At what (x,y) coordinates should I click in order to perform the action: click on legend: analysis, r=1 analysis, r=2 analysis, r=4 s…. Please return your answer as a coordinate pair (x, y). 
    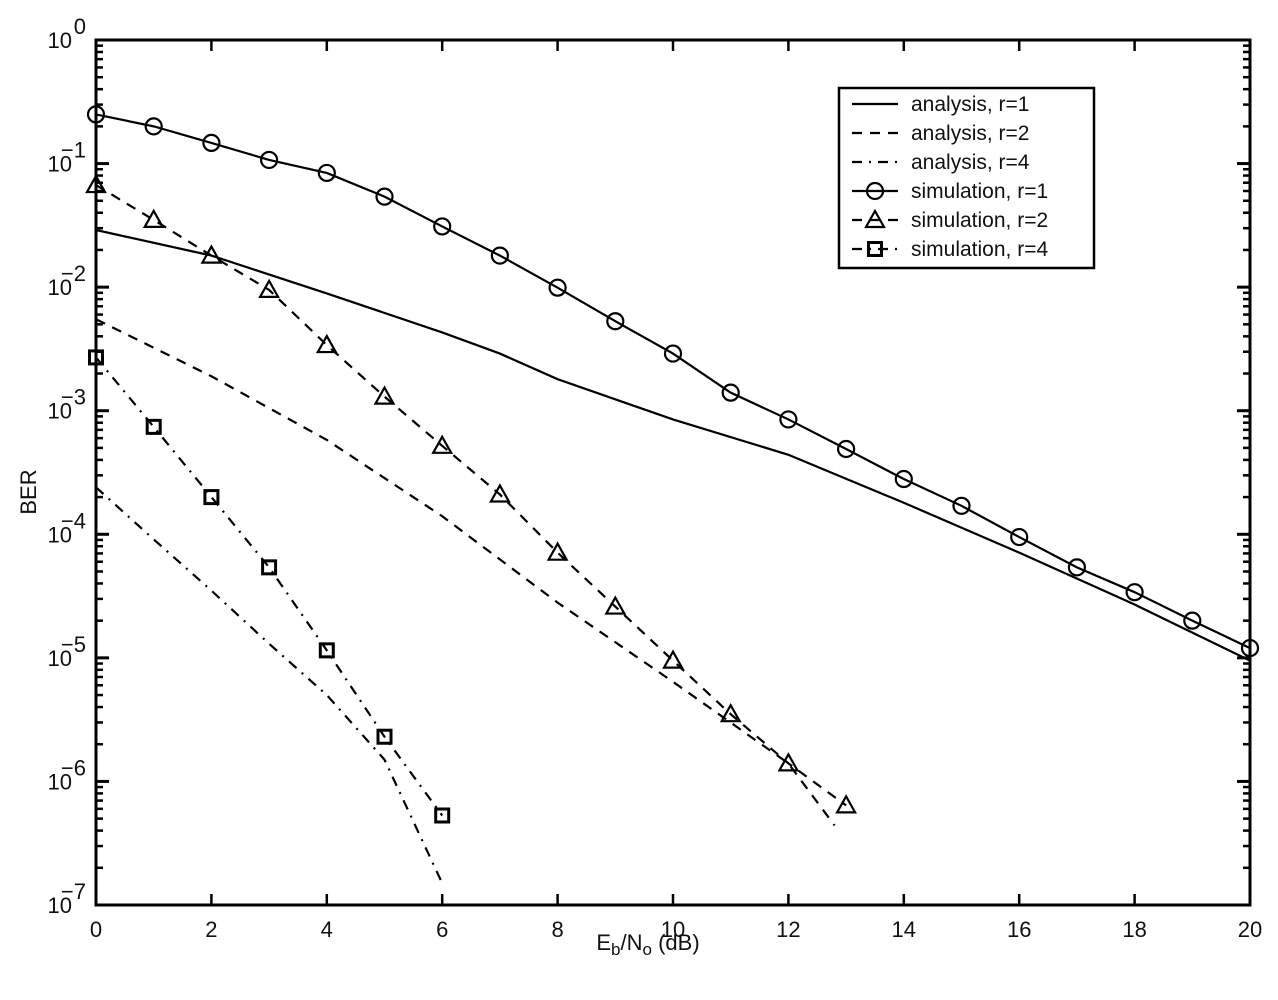
    Looking at the image, I should click on (966, 178).